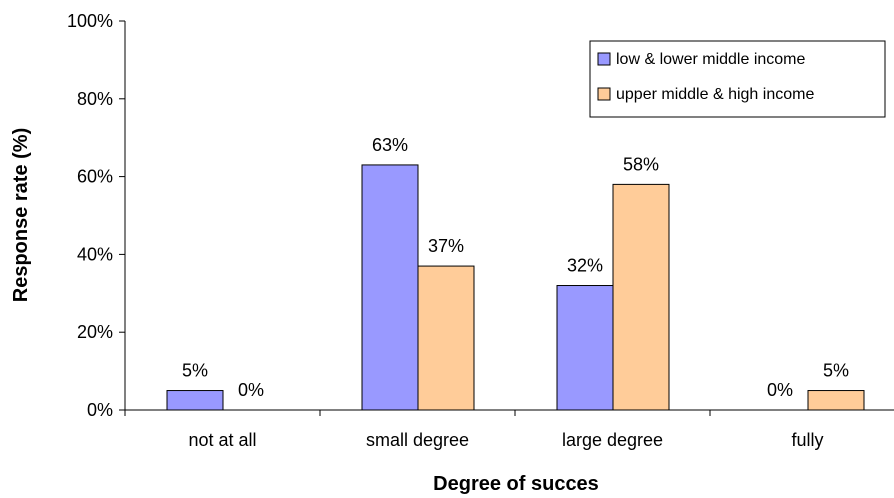 The height and width of the screenshot is (498, 894). Describe the element at coordinates (641, 164) in the screenshot. I see `data-label: 58%` at that location.